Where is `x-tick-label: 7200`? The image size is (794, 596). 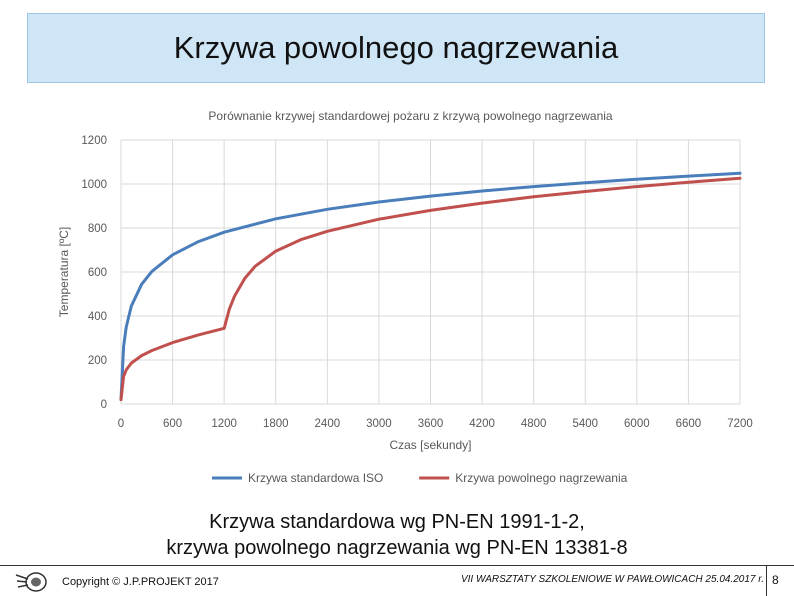
x-tick-label: 7200 is located at coordinates (740, 424).